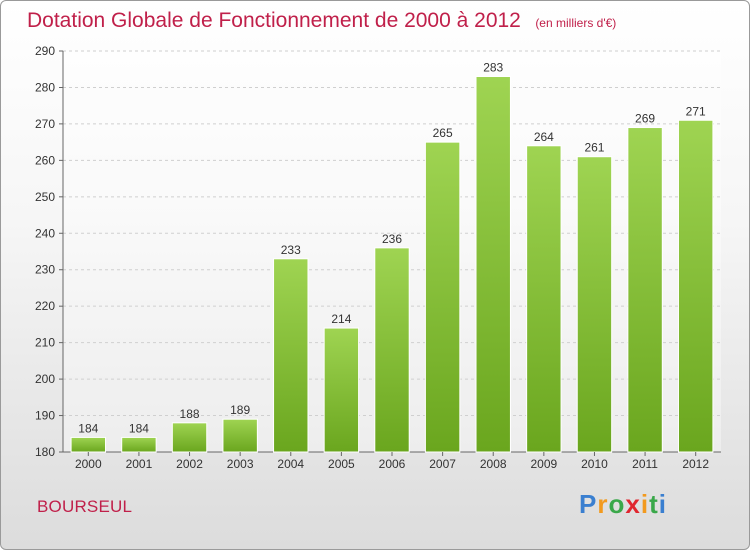 Image resolution: width=750 pixels, height=550 pixels. What do you see at coordinates (594, 148) in the screenshot?
I see `value-label-2010: 261` at bounding box center [594, 148].